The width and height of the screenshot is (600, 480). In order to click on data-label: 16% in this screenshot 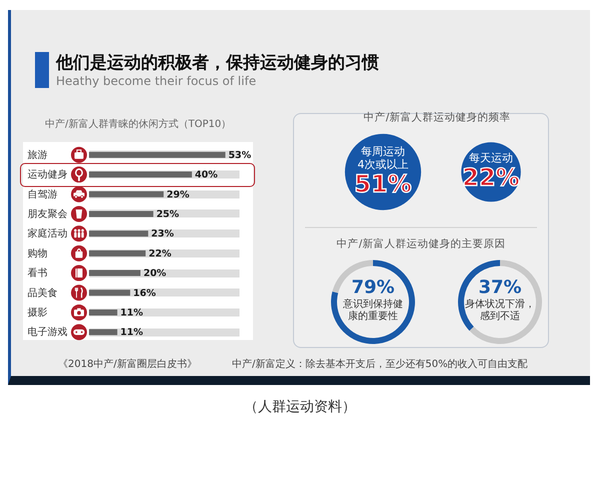, I will do `click(144, 293)`.